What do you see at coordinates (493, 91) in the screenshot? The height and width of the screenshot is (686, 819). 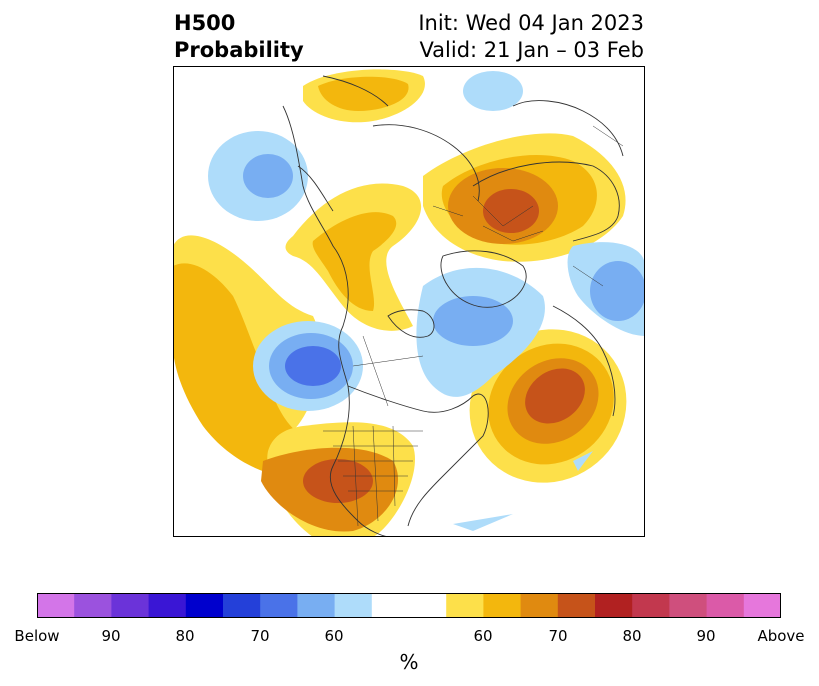 I see `negative-anomaly-scandinavia` at bounding box center [493, 91].